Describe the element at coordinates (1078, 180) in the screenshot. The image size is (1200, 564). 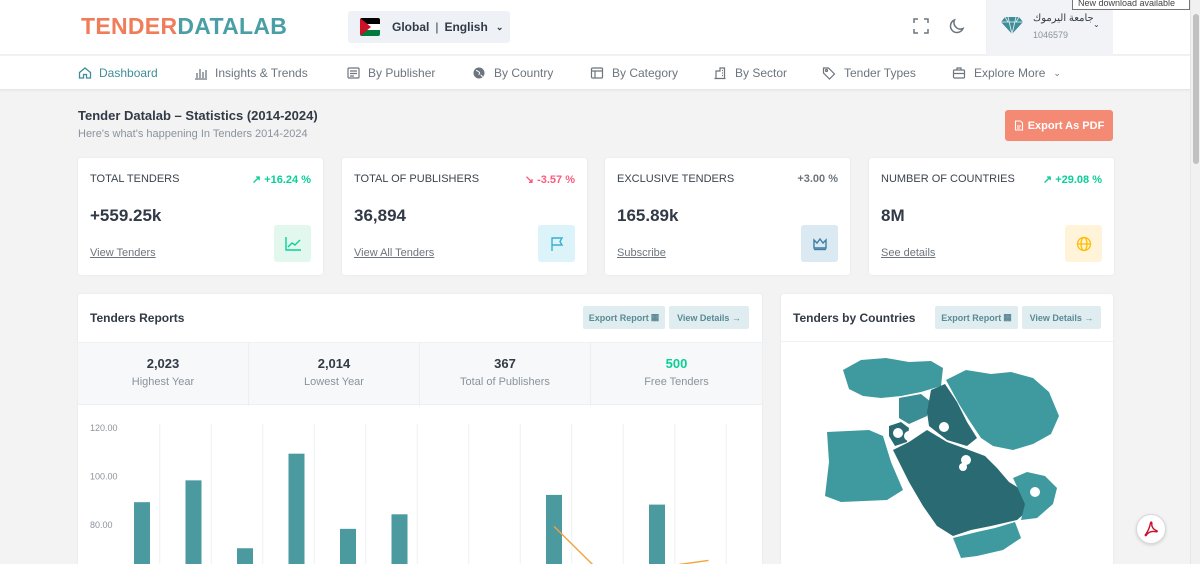
I see `stat-change-value: +29.08 %` at that location.